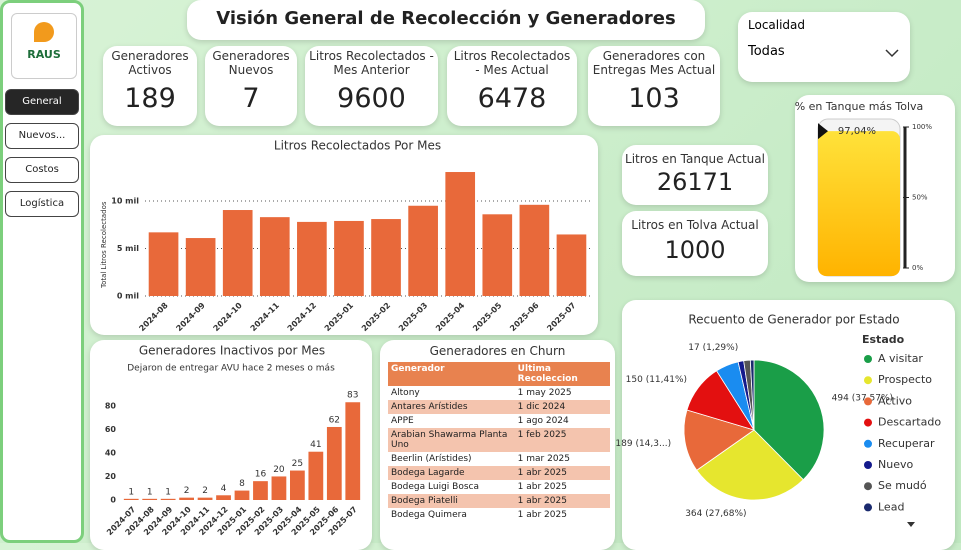  Describe the element at coordinates (435, 487) in the screenshot. I see `table-cell: Bodega Luigi Bosca` at that location.